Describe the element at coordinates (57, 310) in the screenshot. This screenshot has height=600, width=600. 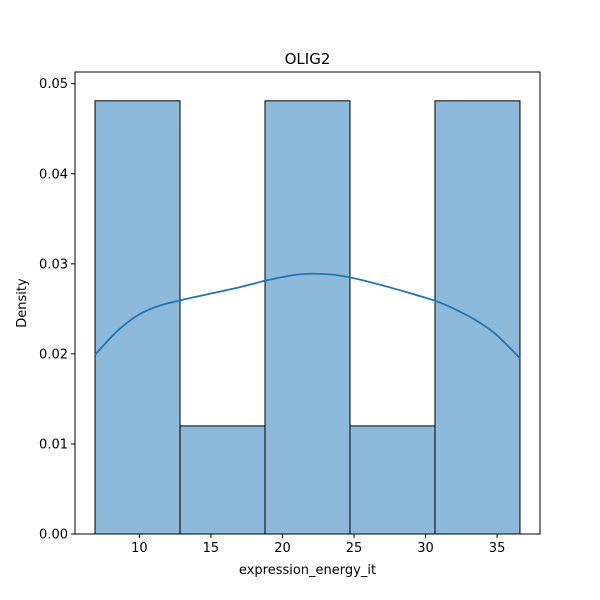
I see `y-axis-ticks: 0.00 0.01 0.02 0.03 0.04 0.05` at that location.